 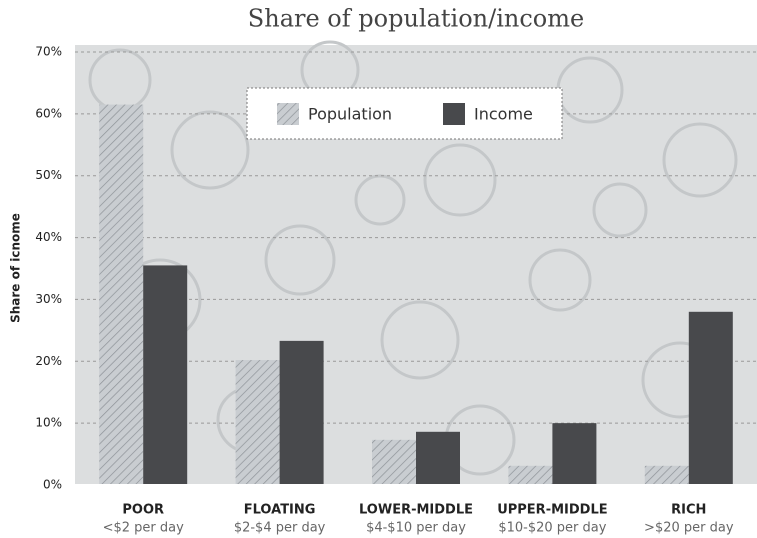 I want to click on x-tick-sublabel: $4-$10 per day, so click(x=416, y=528).